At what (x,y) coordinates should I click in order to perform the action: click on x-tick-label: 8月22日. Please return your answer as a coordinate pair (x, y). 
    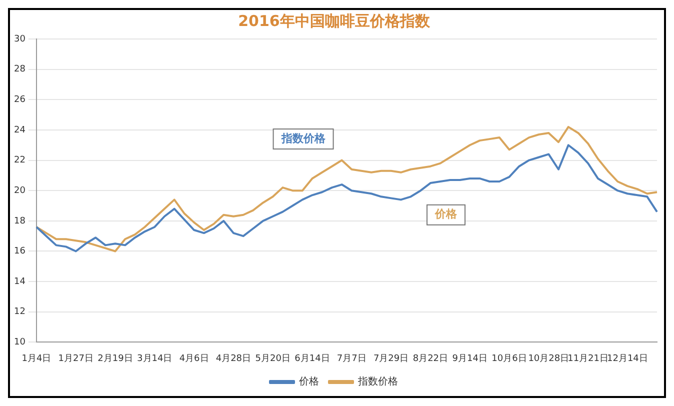
    Looking at the image, I should click on (430, 359).